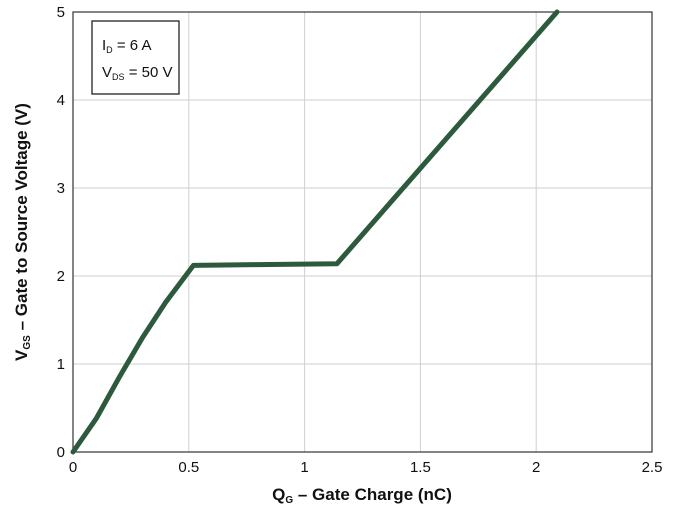 Image resolution: width=680 pixels, height=511 pixels. Describe the element at coordinates (61, 12) in the screenshot. I see `y-tick-label: 5` at that location.